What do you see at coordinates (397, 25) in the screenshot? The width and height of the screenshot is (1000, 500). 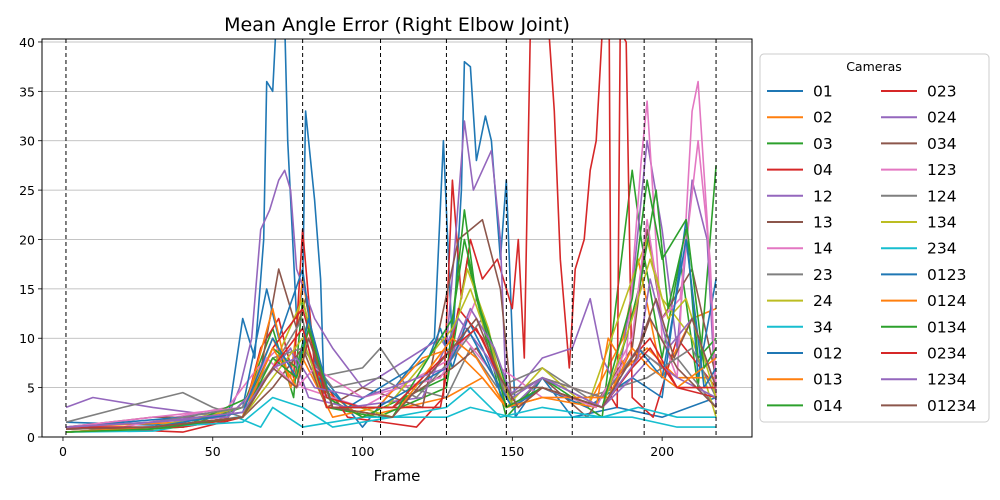 I see `chart-title: Mean Angle Error (Right Elbow Joint)` at bounding box center [397, 25].